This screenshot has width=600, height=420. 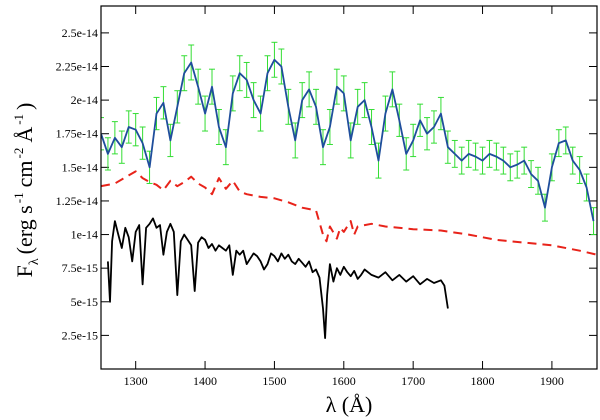 I want to click on y-label-sub: λ, so click(x=34, y=261).